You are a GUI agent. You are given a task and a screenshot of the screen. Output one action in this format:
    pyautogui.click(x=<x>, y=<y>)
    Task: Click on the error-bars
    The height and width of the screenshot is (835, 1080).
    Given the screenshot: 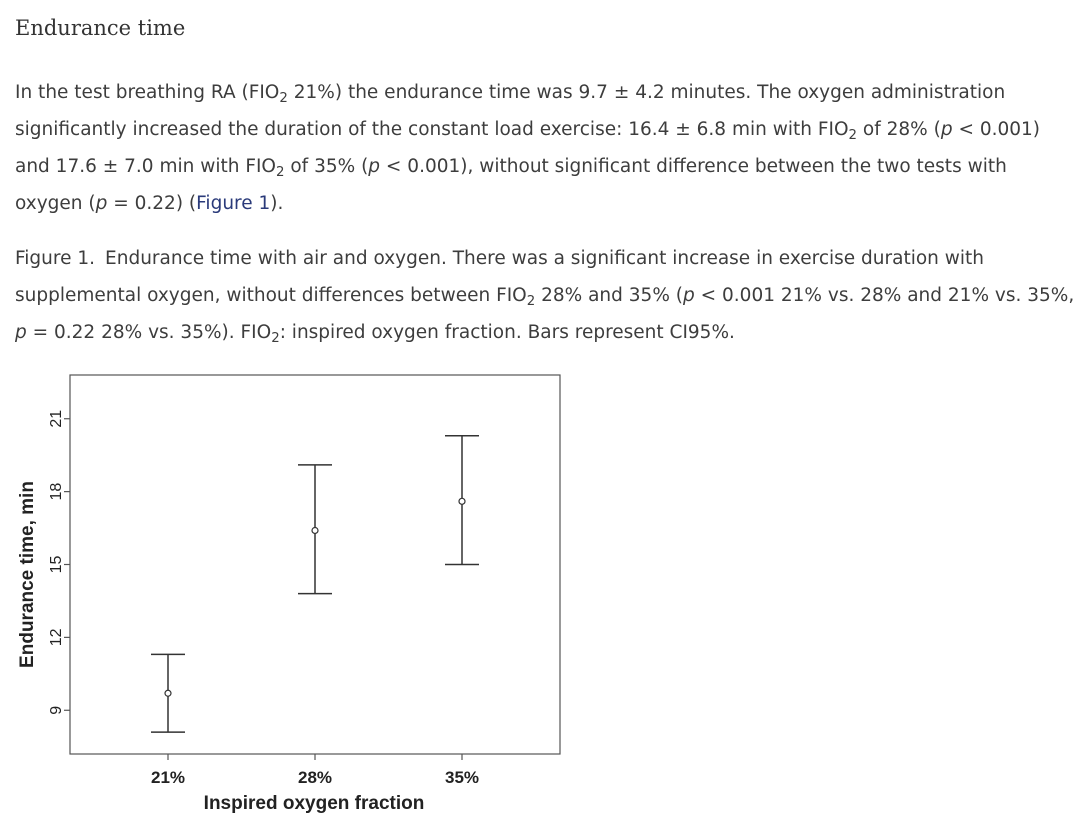 What is the action you would take?
    pyautogui.click(x=315, y=583)
    